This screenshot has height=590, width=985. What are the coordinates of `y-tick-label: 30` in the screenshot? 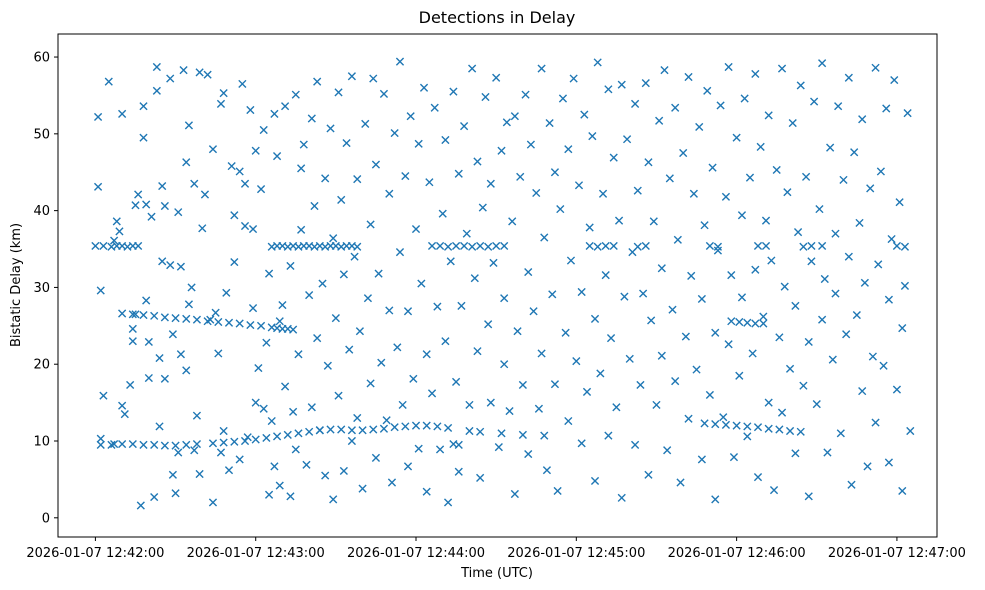 It's located at (41, 288).